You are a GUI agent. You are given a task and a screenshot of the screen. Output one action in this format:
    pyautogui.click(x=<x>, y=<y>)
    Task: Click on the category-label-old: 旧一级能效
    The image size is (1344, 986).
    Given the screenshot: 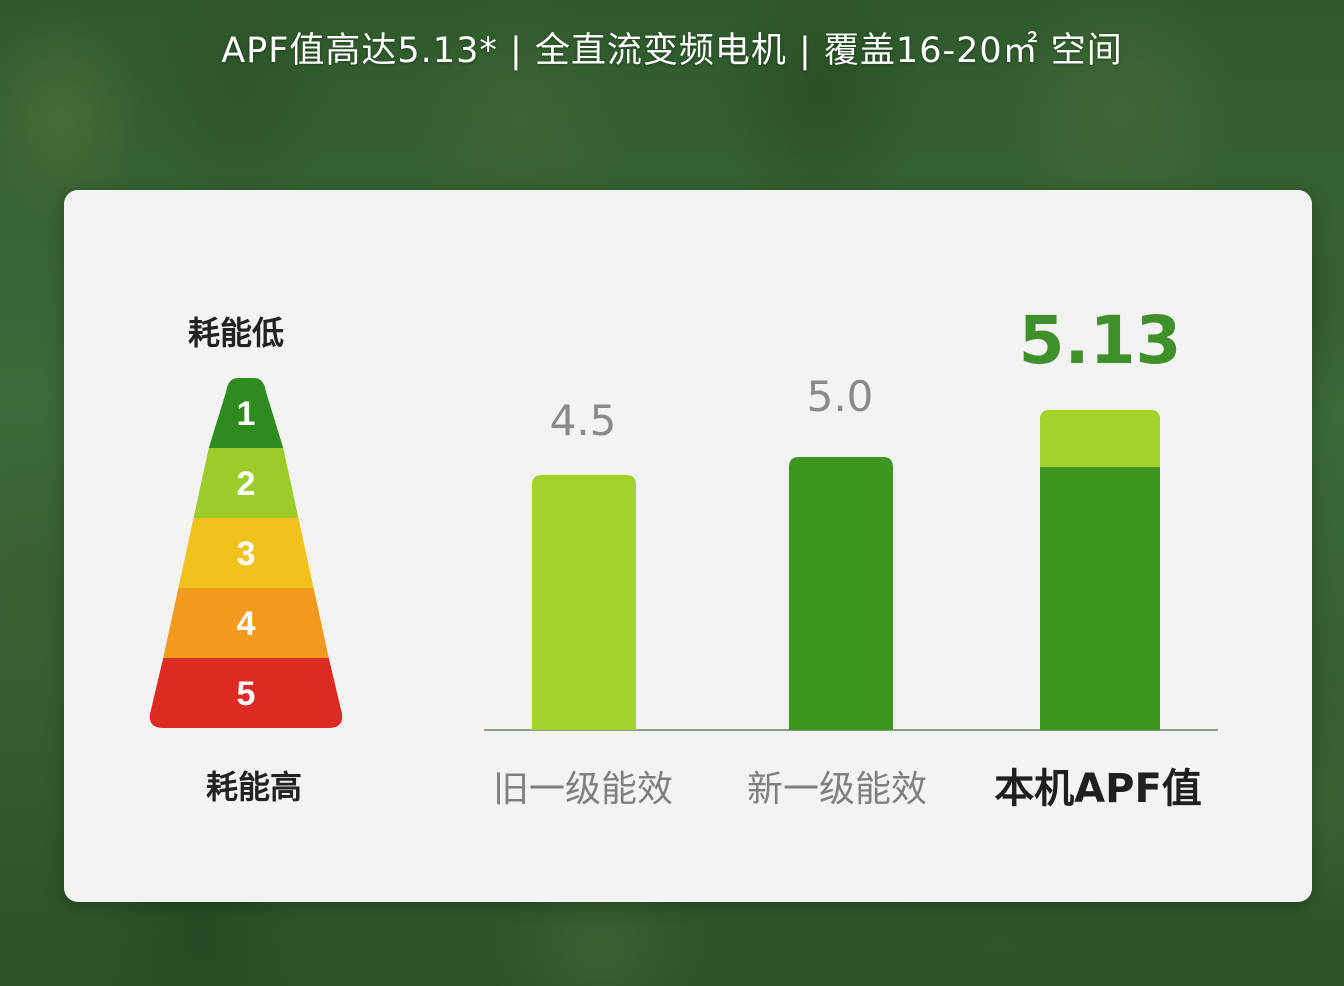 What is the action you would take?
    pyautogui.click(x=582, y=789)
    